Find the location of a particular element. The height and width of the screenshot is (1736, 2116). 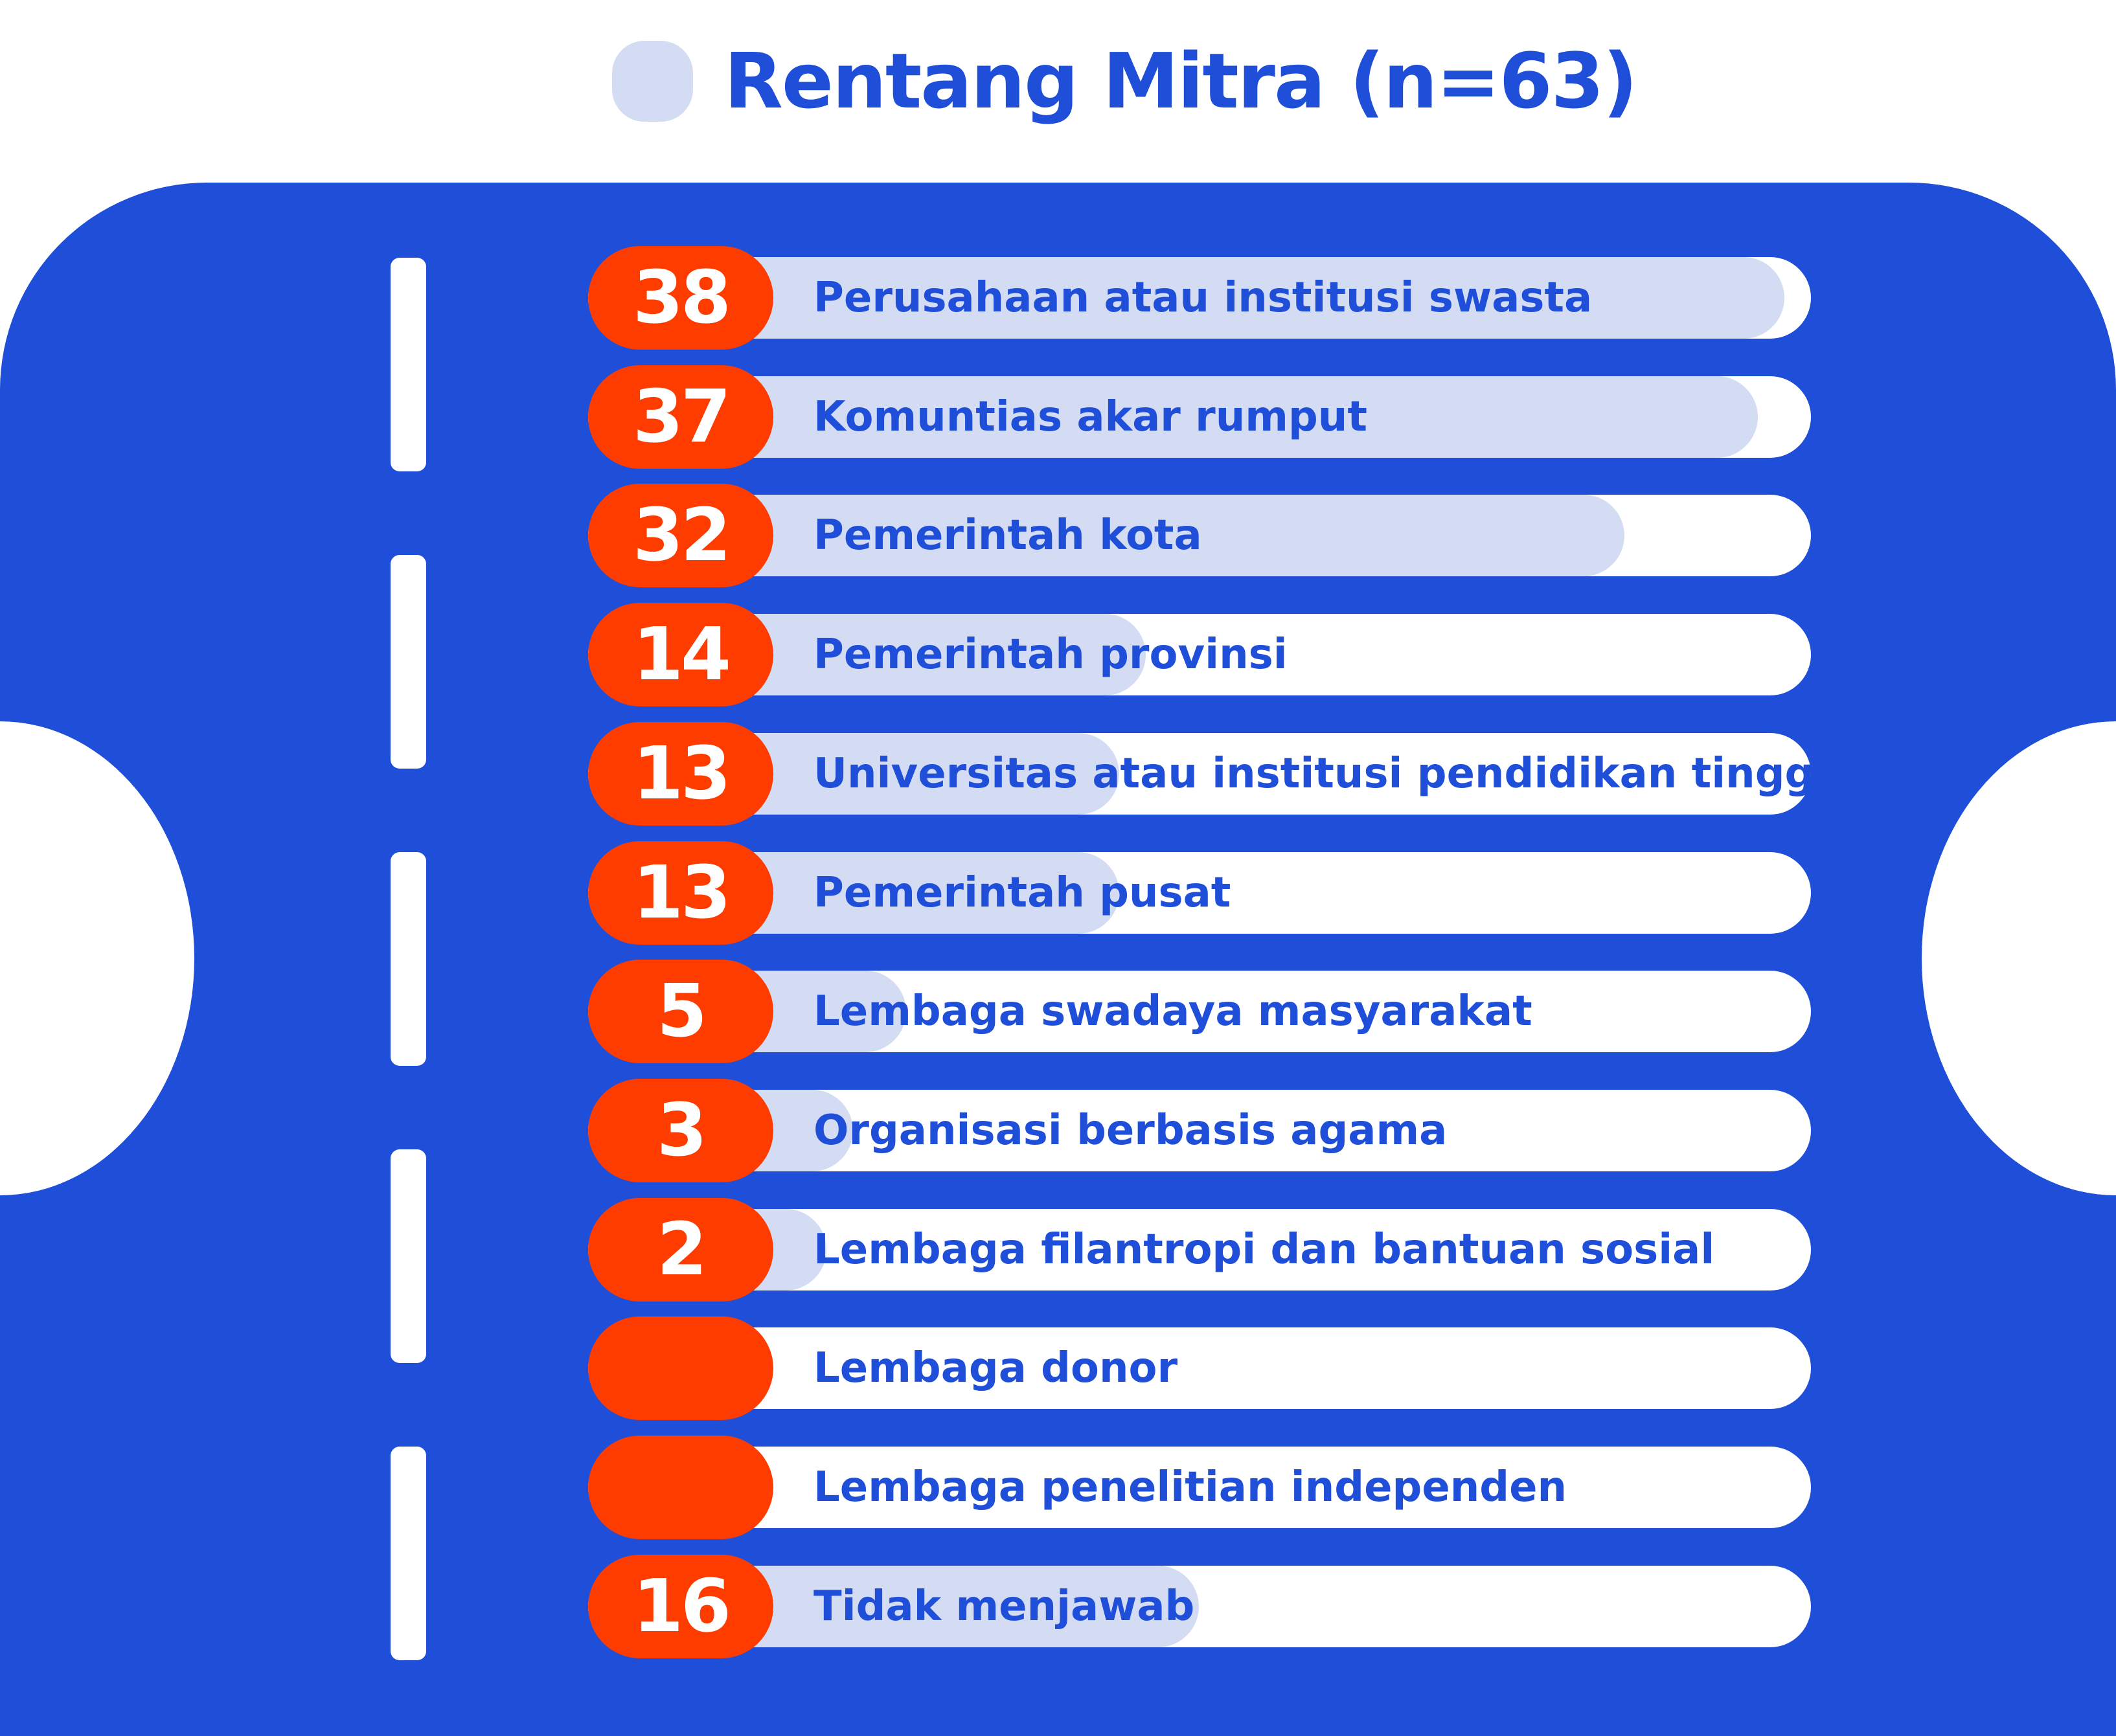

category-label: Pemerintah pusat is located at coordinates (1022, 893).